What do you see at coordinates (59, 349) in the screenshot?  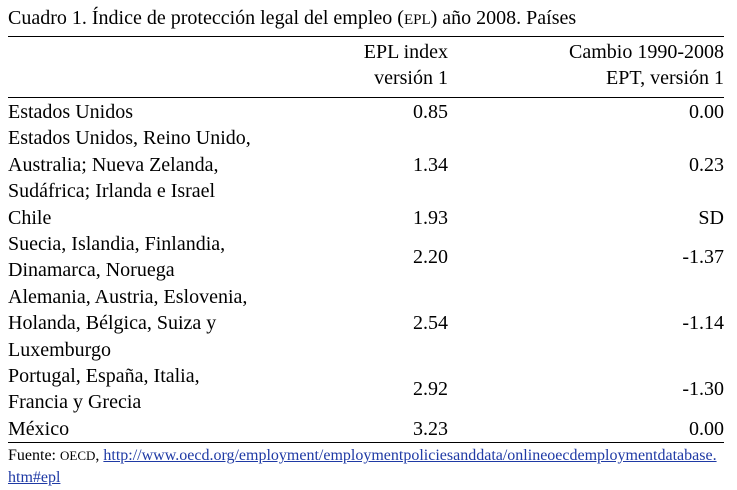 I see `country-line: Luxemburgo` at bounding box center [59, 349].